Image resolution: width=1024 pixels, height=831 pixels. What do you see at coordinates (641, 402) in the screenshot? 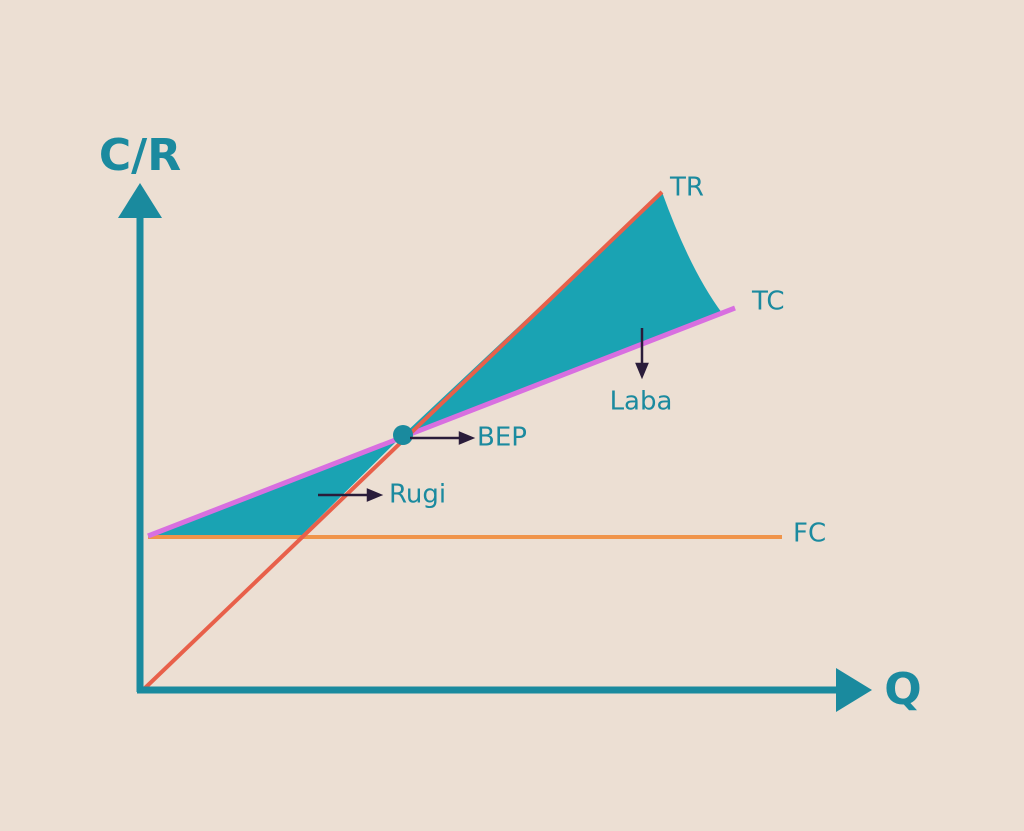
I see `annotation: Laba` at bounding box center [641, 402].